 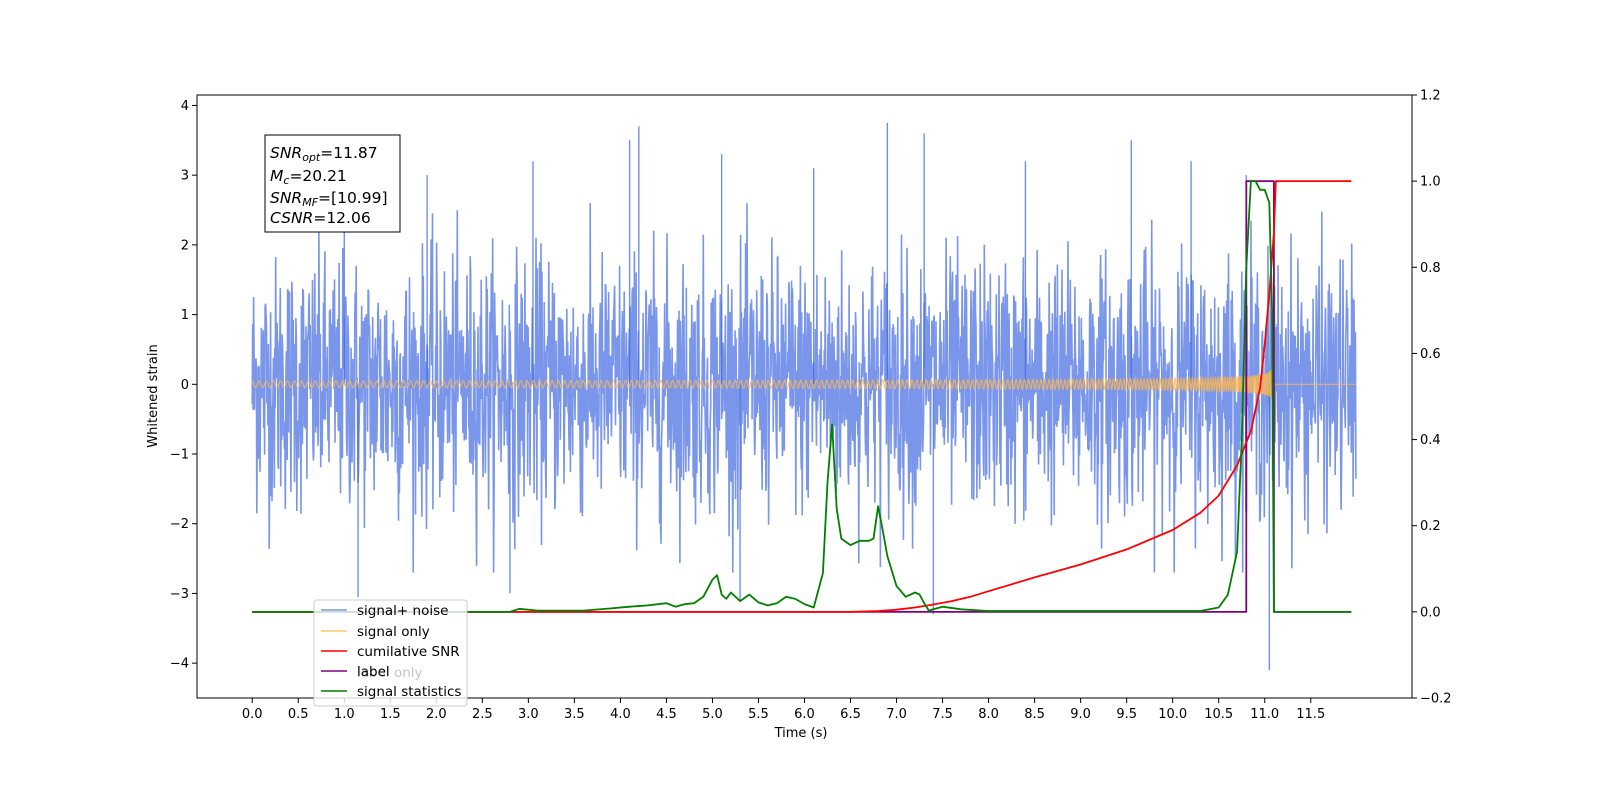 What do you see at coordinates (390, 714) in the screenshot?
I see `x-tick-label: 1.5` at bounding box center [390, 714].